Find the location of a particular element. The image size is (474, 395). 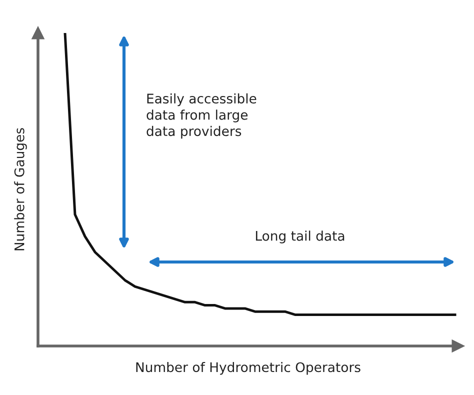

annotation: Easily accessible data from large data providers is located at coordinates (201, 116).